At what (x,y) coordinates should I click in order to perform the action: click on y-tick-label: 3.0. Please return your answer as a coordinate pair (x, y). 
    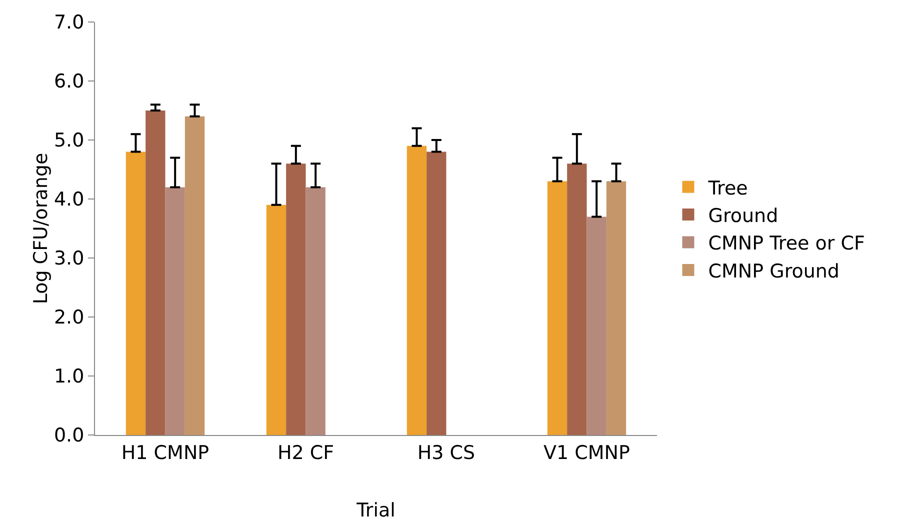
    Looking at the image, I should click on (69, 259).